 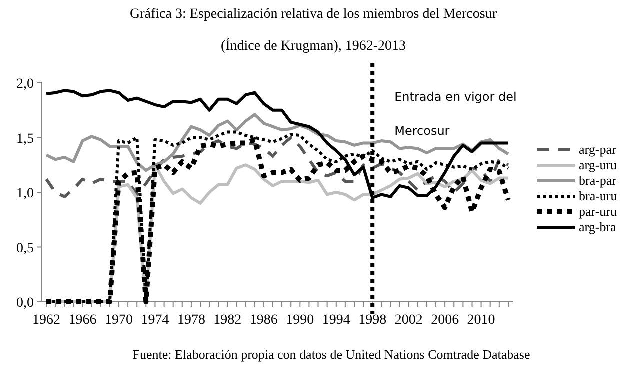 What do you see at coordinates (25, 248) in the screenshot?
I see `y-tick-label: 0,5` at bounding box center [25, 248].